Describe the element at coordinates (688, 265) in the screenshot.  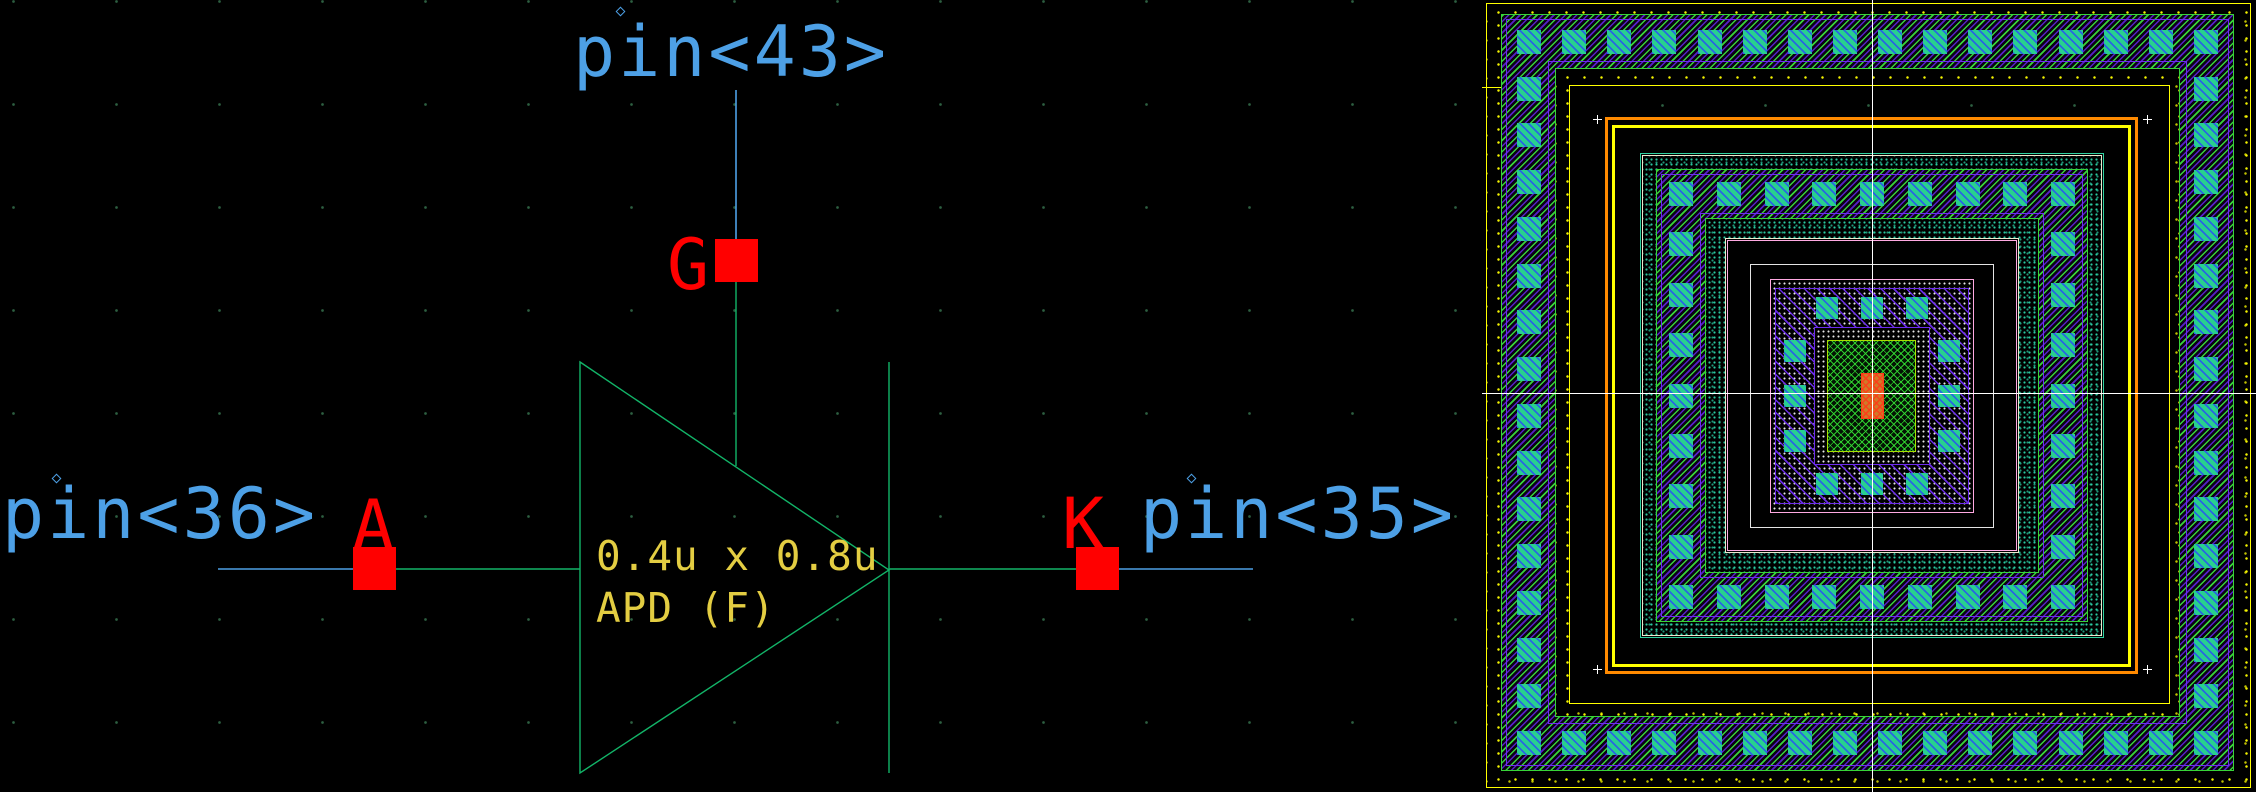
I see `terminal-label-g: G` at that location.